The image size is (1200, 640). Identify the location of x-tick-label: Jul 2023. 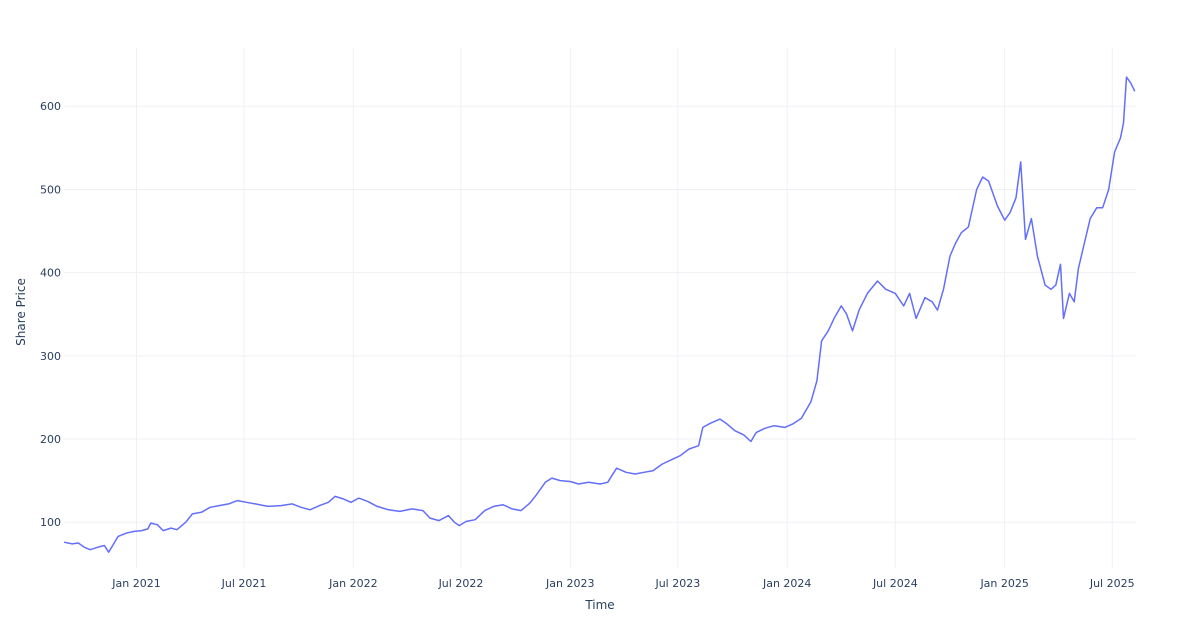
(677, 583).